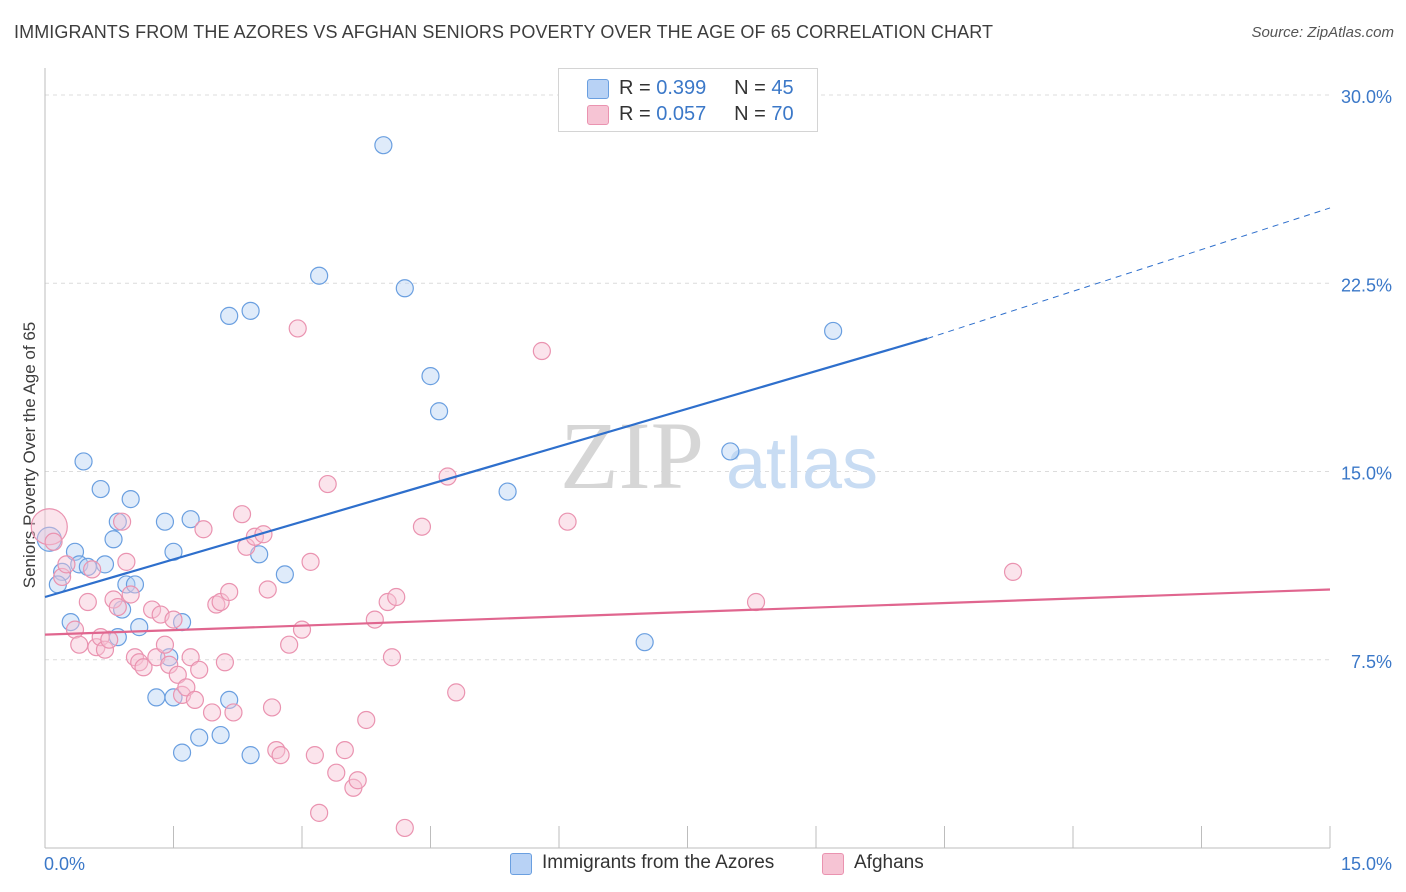 The height and width of the screenshot is (892, 1406). What do you see at coordinates (681, 88) in the screenshot?
I see `legend-r-value: 0.399` at bounding box center [681, 88].